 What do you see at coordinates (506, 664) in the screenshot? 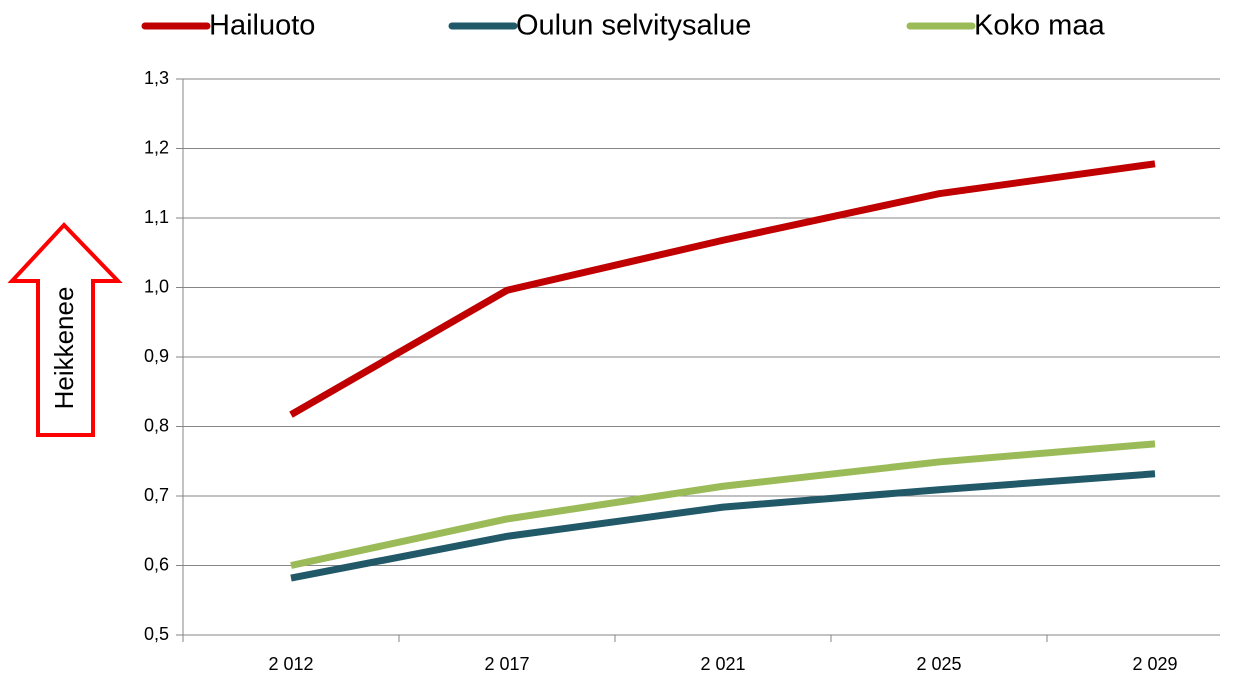
I see `x-tick-label: 2 017` at bounding box center [506, 664].